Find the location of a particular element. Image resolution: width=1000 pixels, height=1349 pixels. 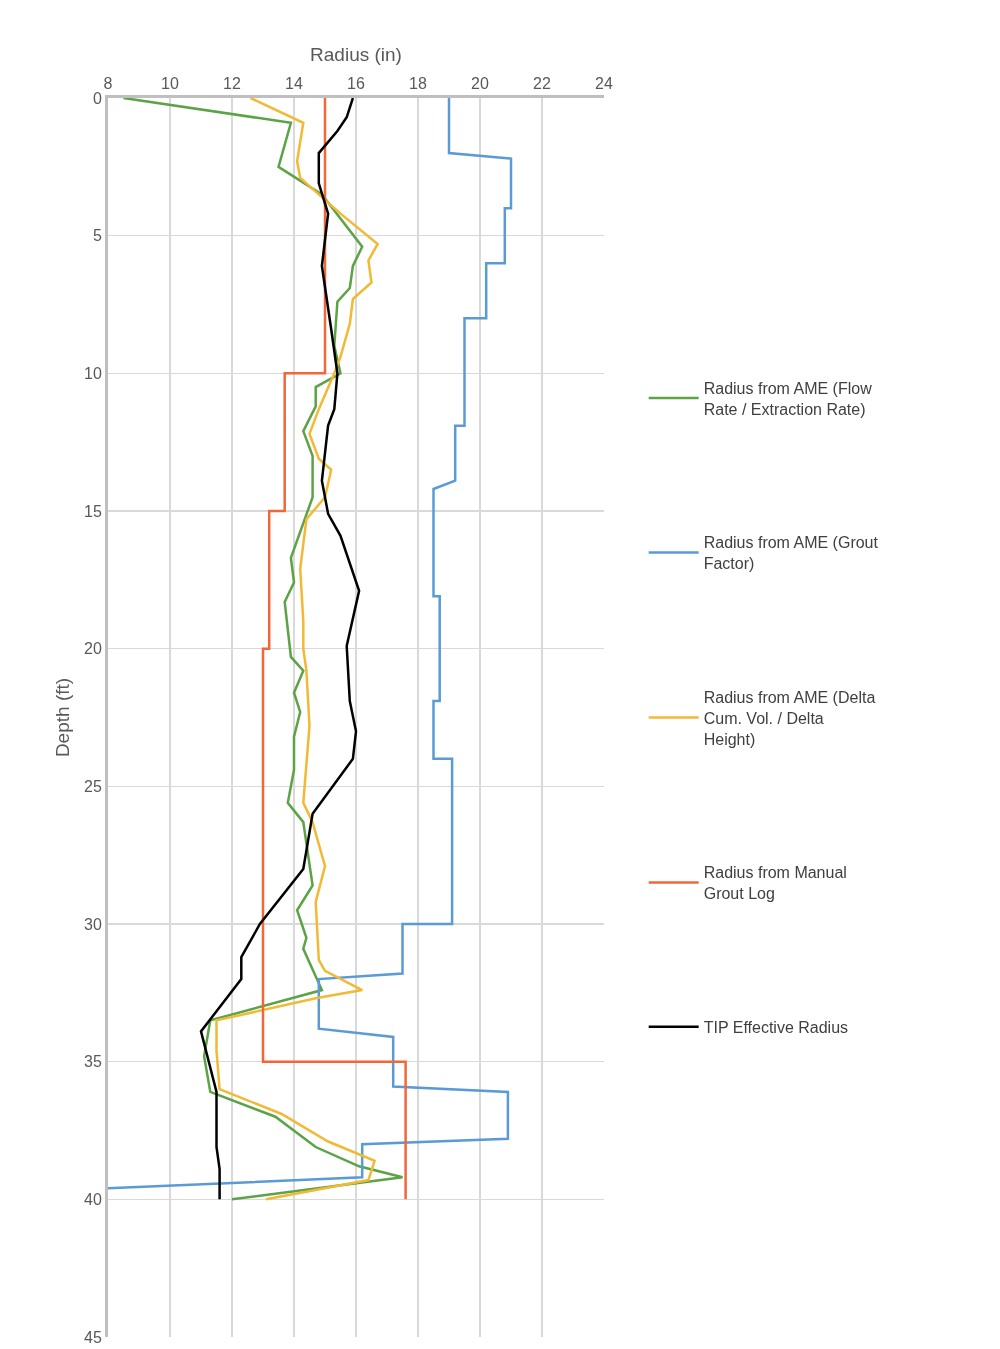

x-tick-label: 16 is located at coordinates (356, 83).